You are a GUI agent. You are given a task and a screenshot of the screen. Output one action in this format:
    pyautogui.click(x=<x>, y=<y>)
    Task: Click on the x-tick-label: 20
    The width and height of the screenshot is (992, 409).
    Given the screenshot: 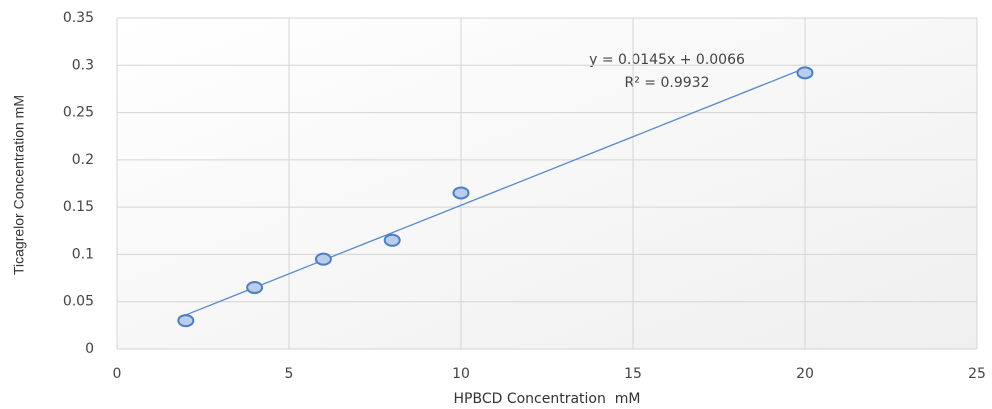 What is the action you would take?
    pyautogui.click(x=805, y=374)
    